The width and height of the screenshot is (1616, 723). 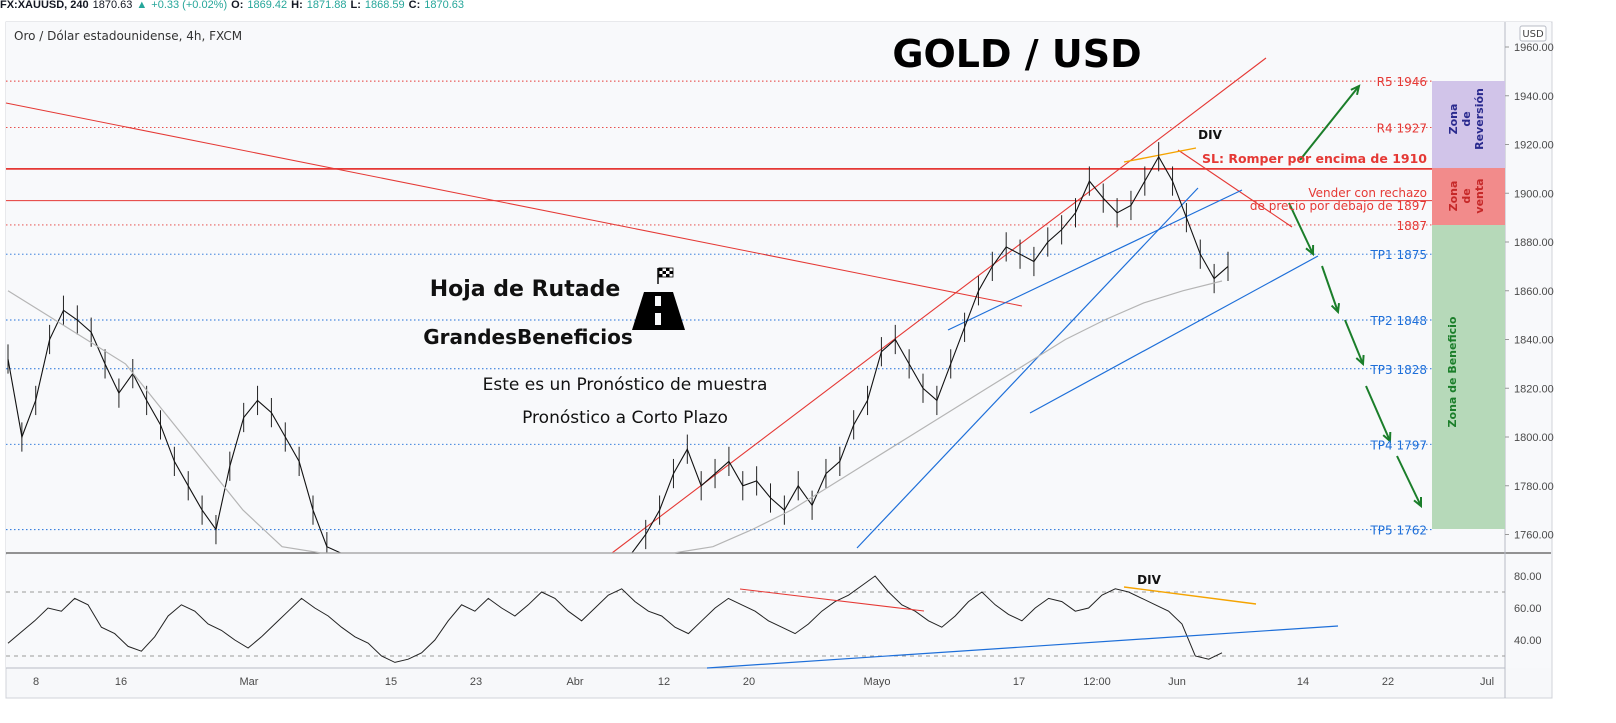 I want to click on checkered-flag-icon, so click(x=665, y=275).